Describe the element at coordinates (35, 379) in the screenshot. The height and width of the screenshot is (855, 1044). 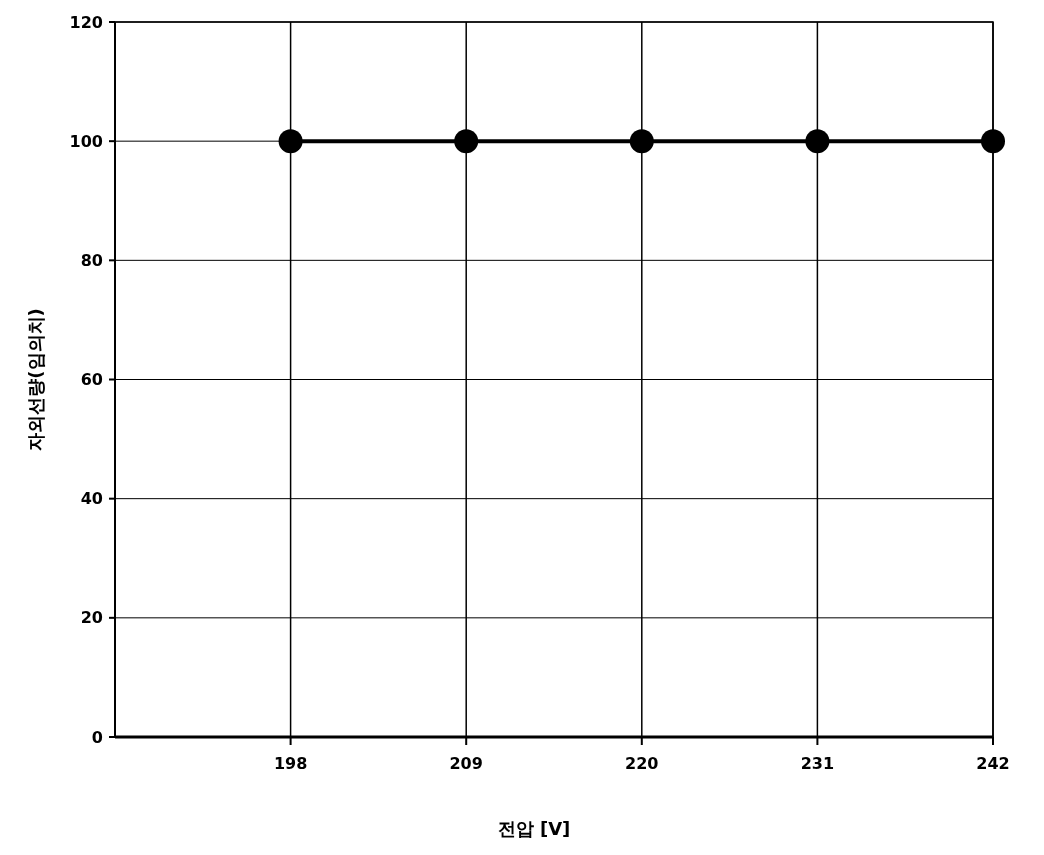
I see `y-axis-title: 자외선량(임의치)` at that location.